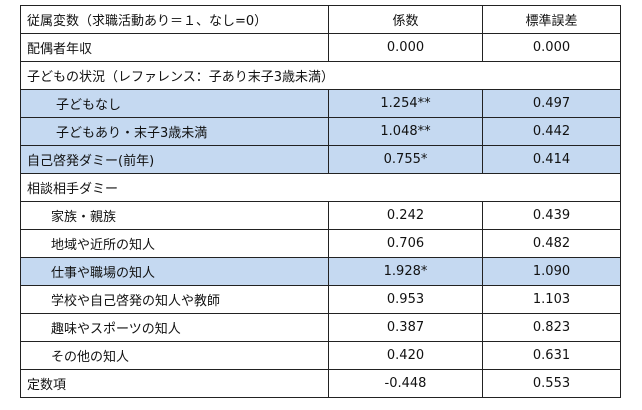 Image resolution: width=642 pixels, height=410 pixels. What do you see at coordinates (405, 383) in the screenshot?
I see `row-coefficient: -0.448` at bounding box center [405, 383].